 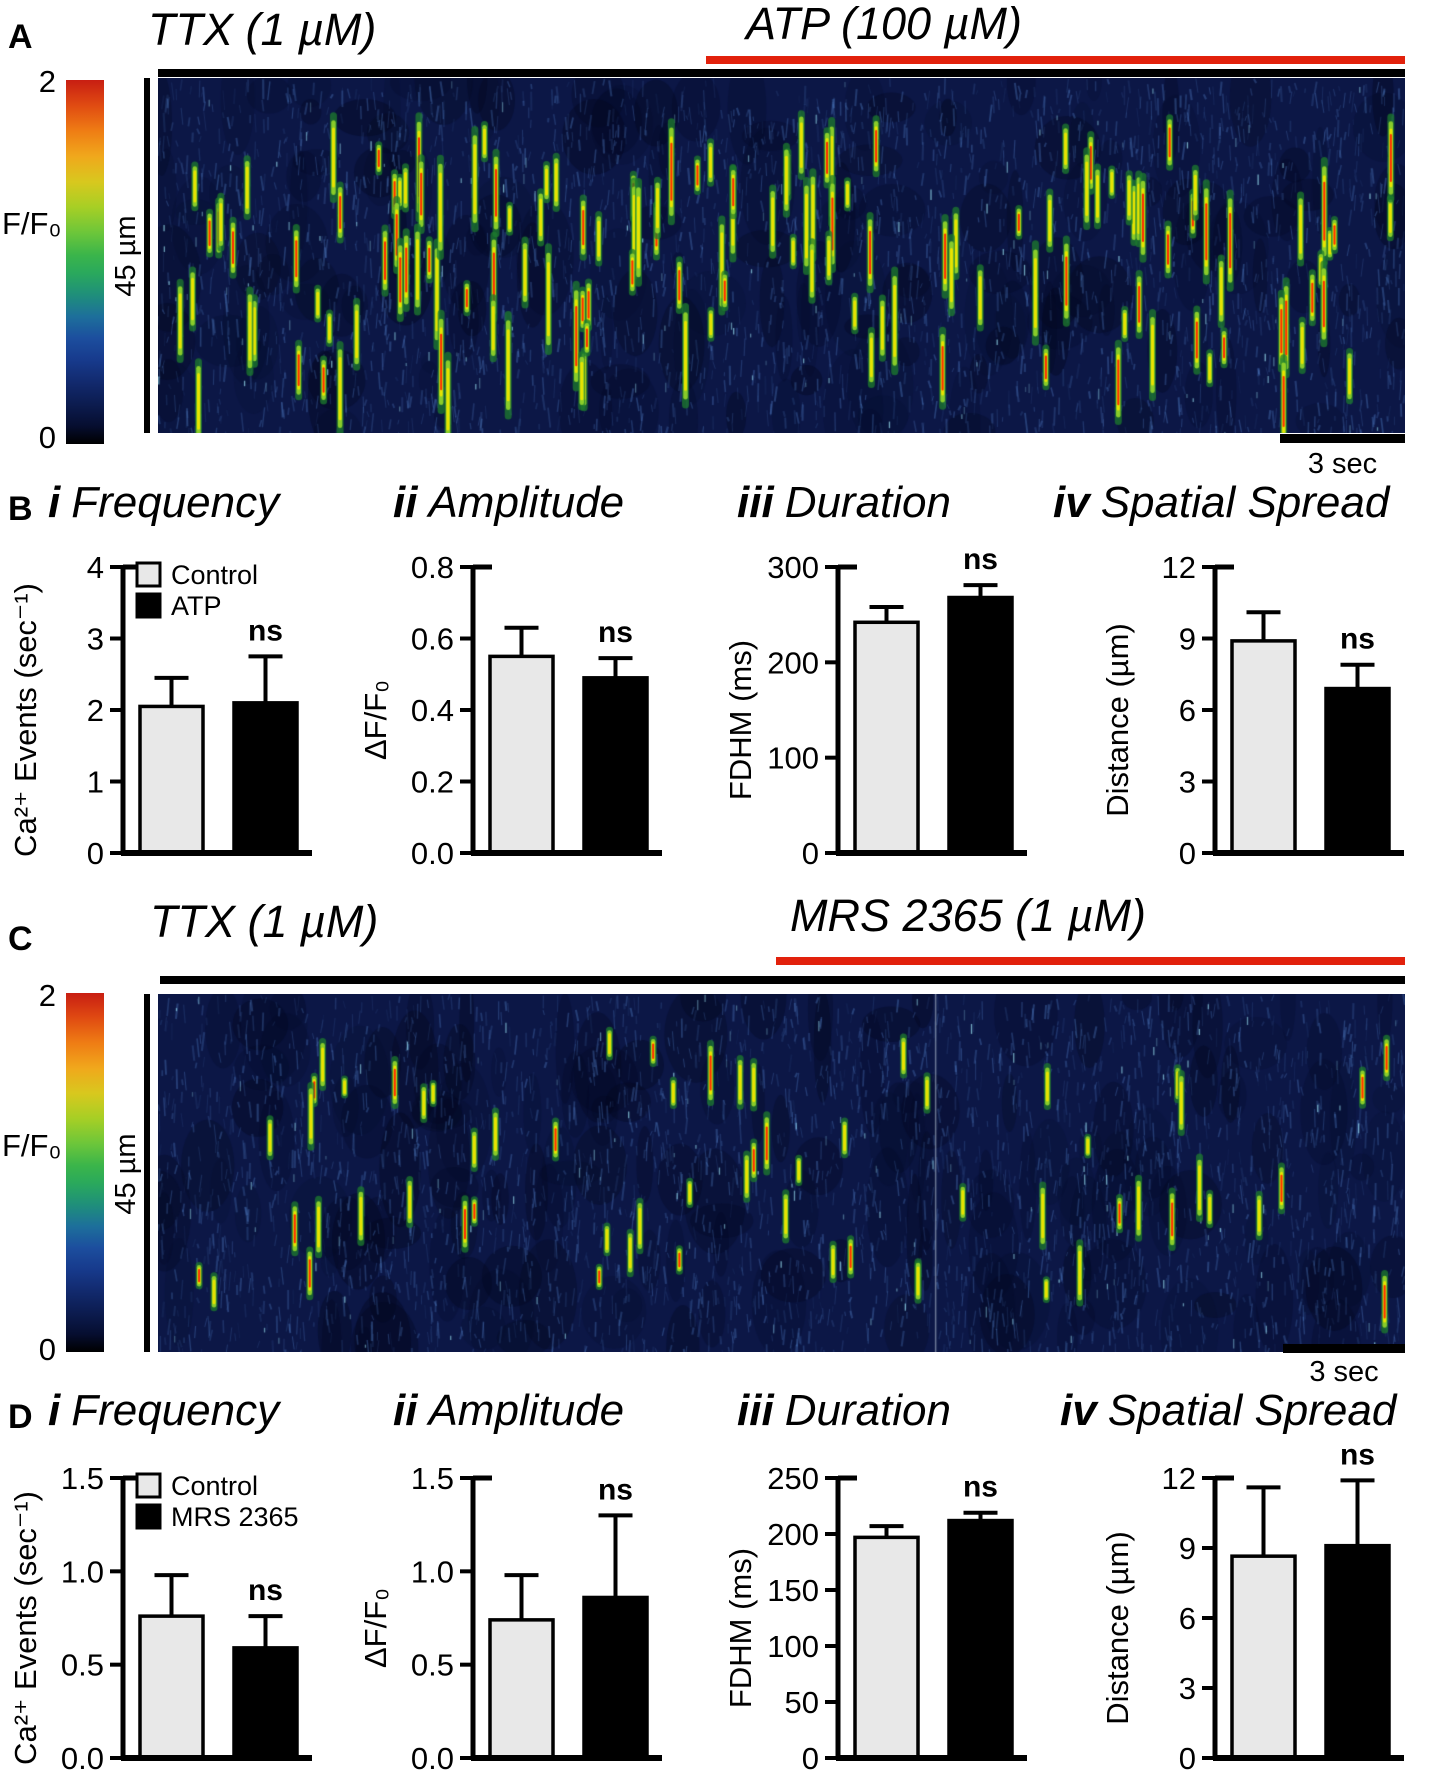 What do you see at coordinates (405, 1410) in the screenshot?
I see `chart-title-d-ii-num: ii` at bounding box center [405, 1410].